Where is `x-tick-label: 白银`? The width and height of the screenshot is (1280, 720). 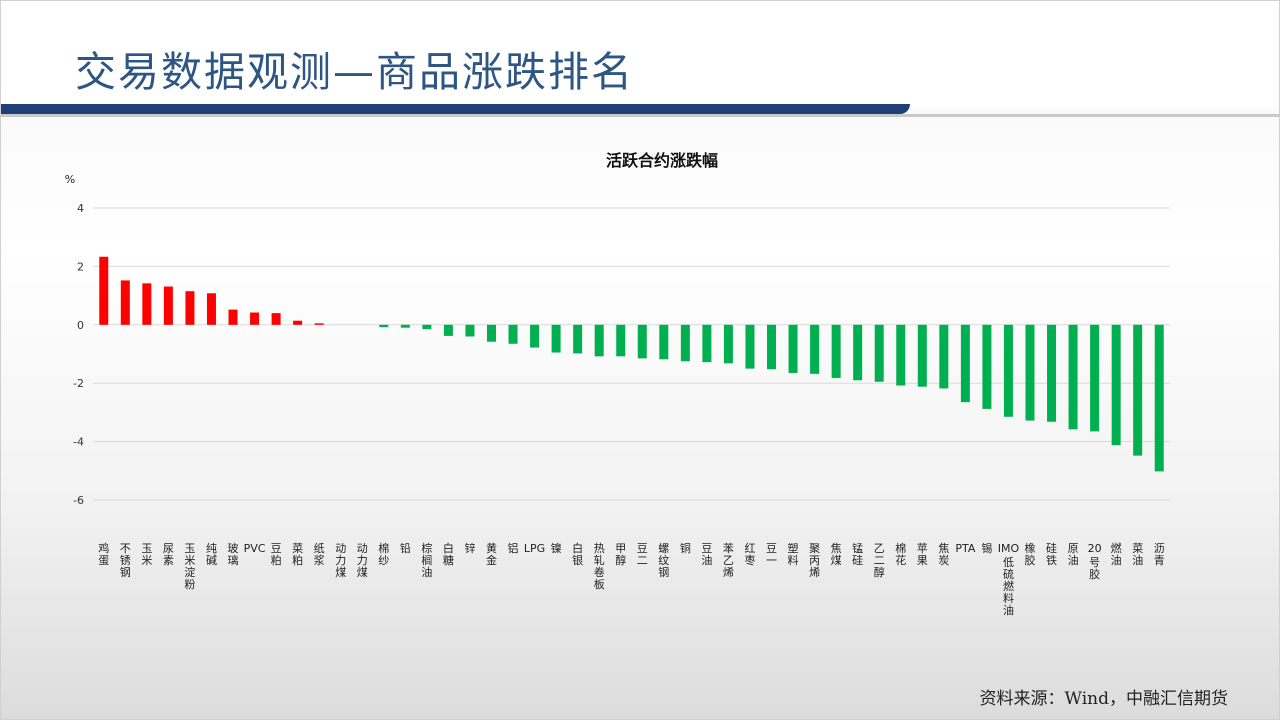
x-tick-label: 白银 is located at coordinates (577, 554).